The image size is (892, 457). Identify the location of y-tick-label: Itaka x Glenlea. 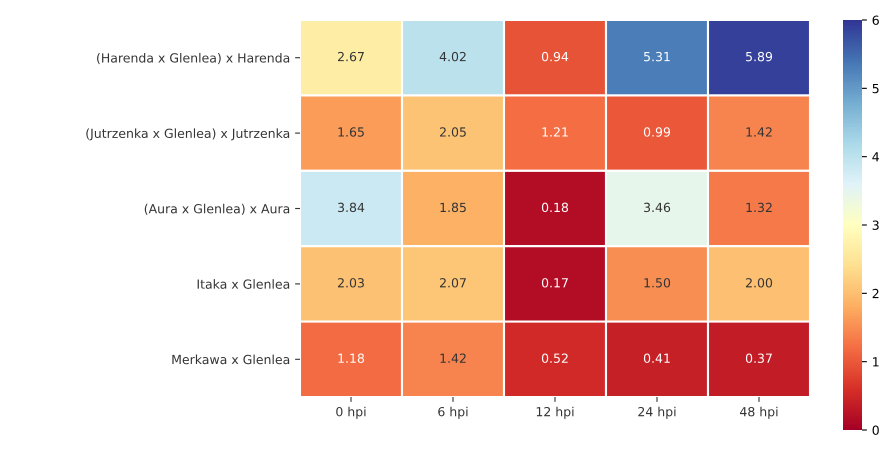
(244, 284).